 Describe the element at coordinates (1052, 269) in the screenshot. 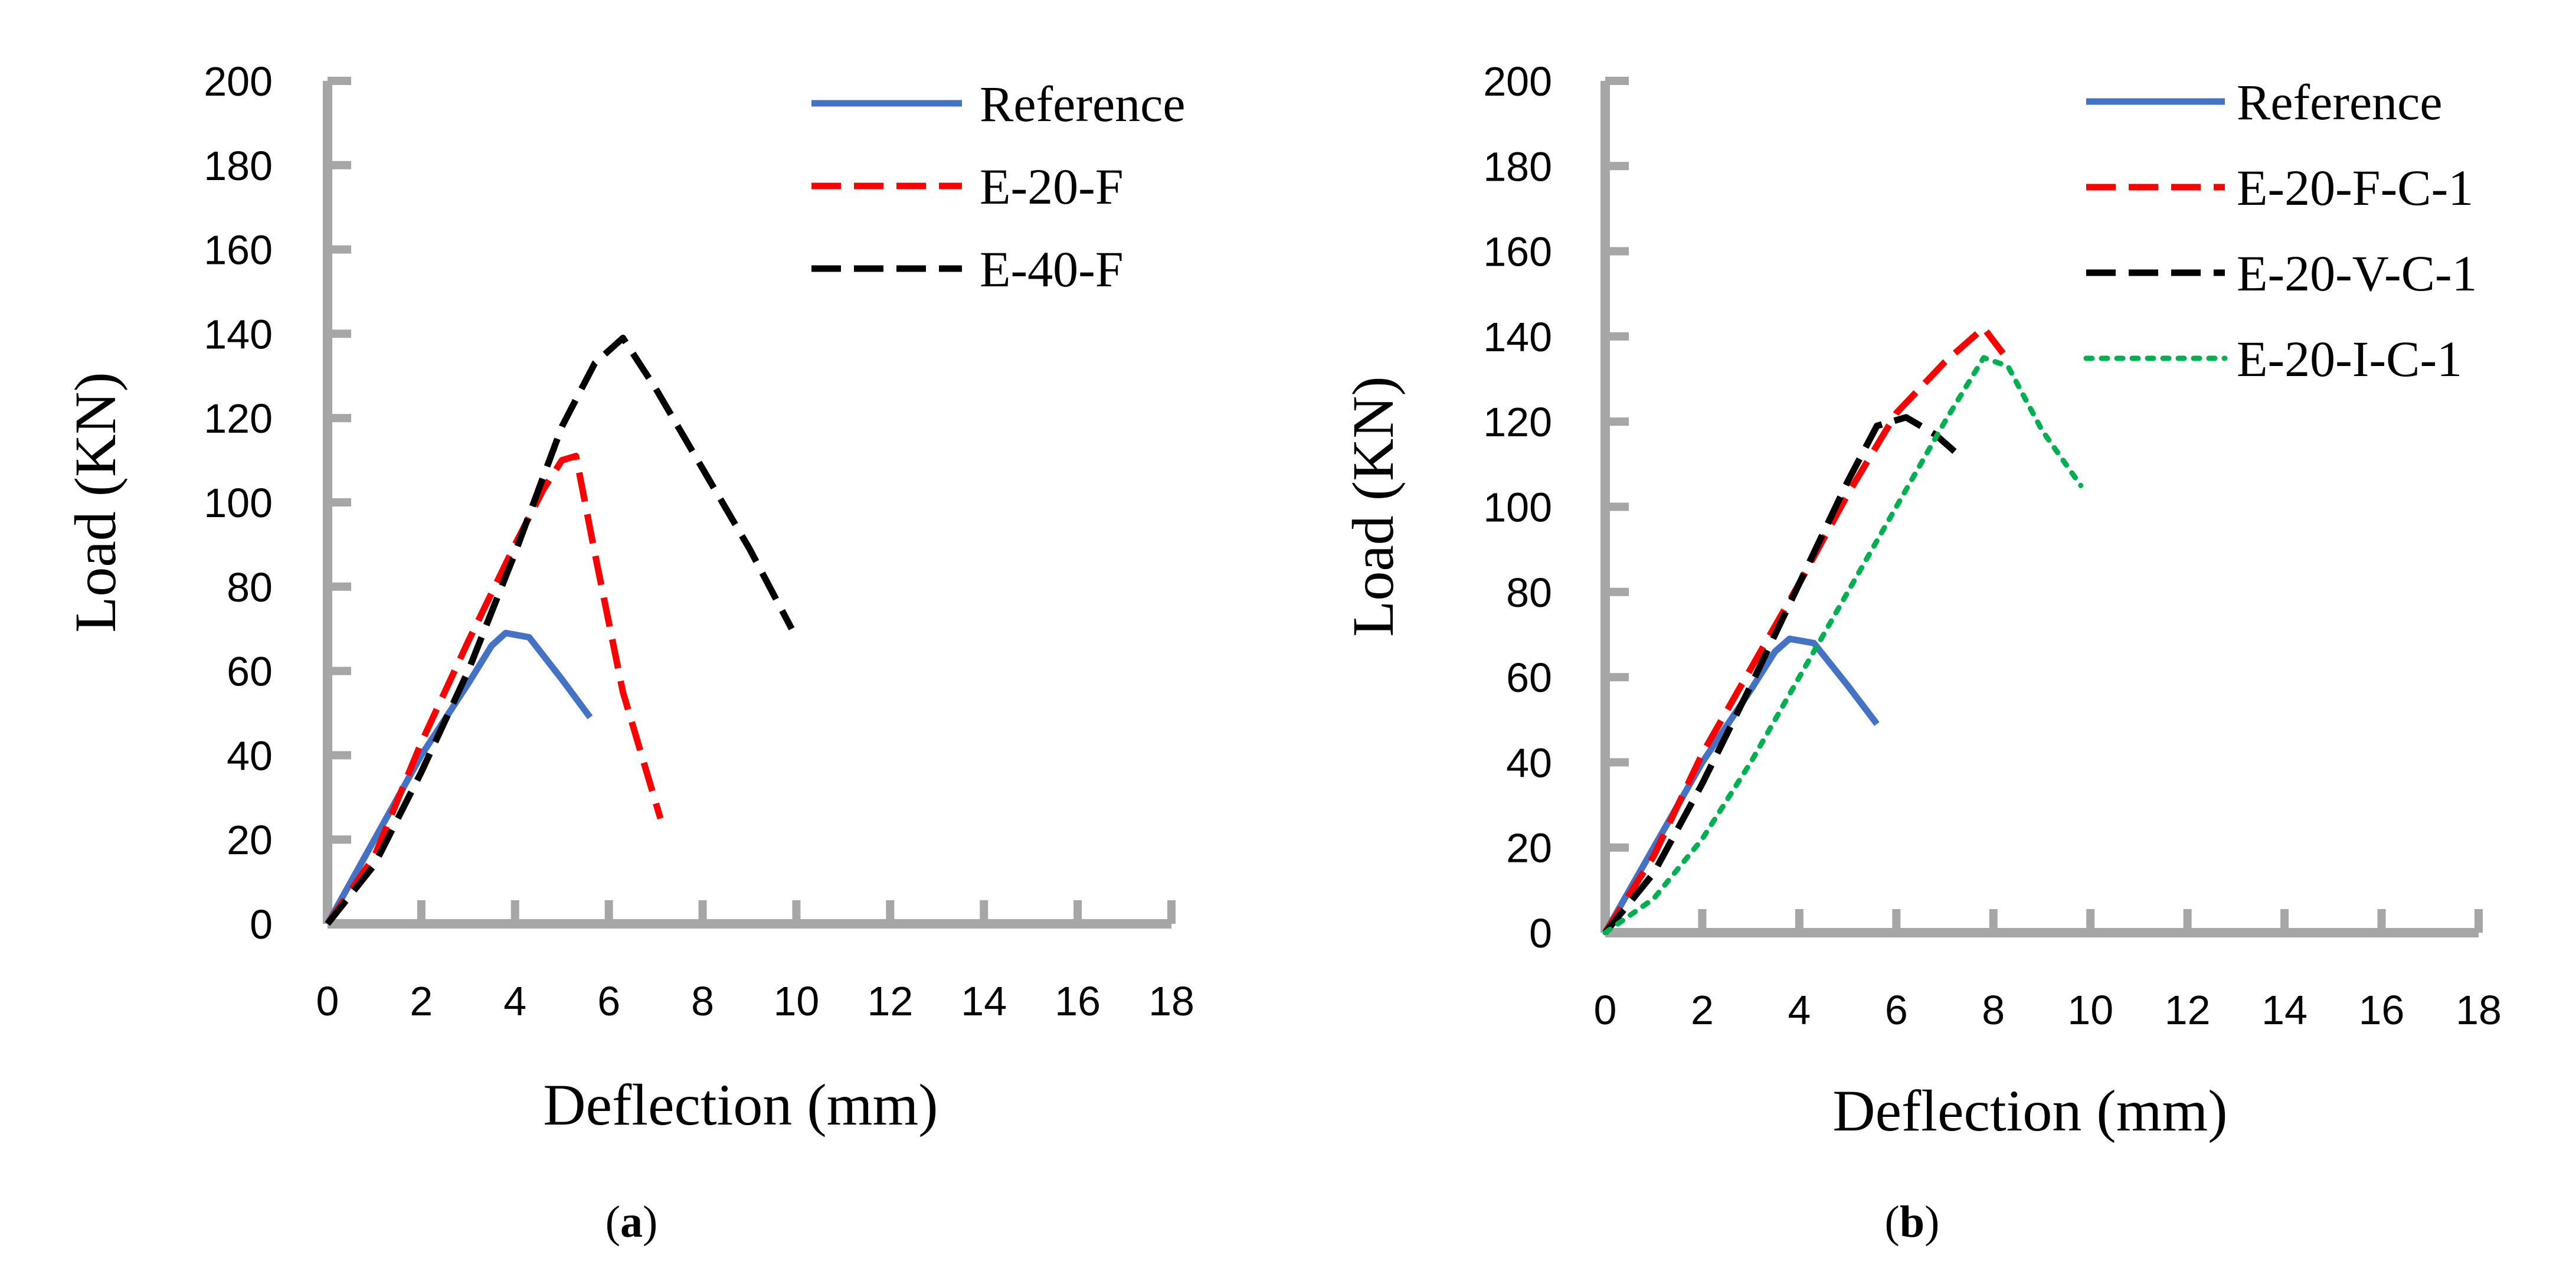

I see `legend-label: E-40-F` at that location.